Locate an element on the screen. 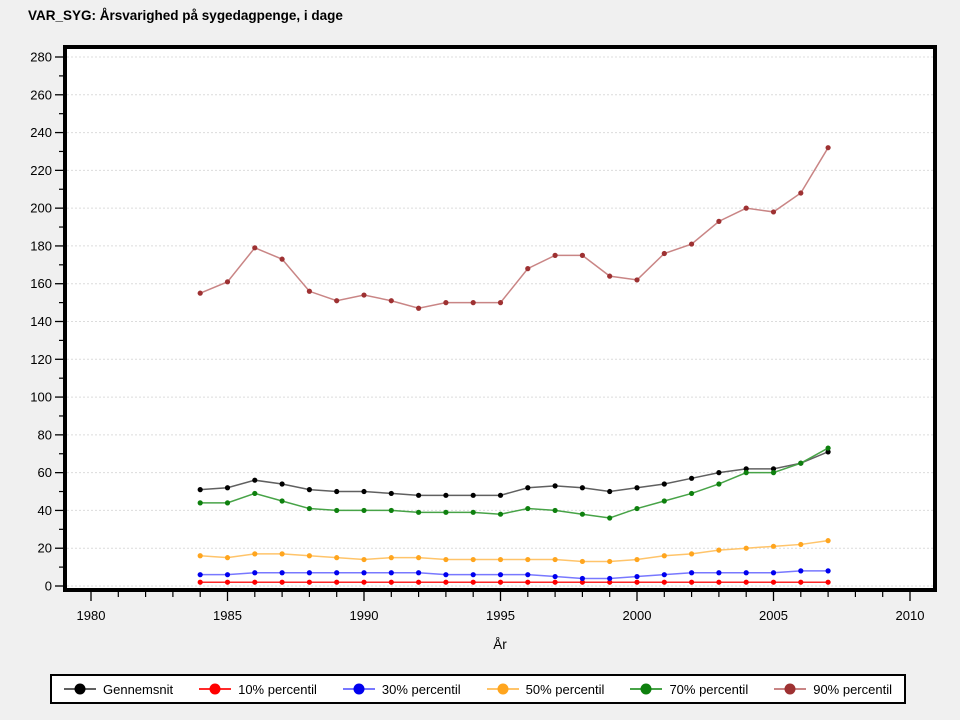 This screenshot has width=960, height=720. legend-item-90-percentil: 90% percentil is located at coordinates (833, 689).